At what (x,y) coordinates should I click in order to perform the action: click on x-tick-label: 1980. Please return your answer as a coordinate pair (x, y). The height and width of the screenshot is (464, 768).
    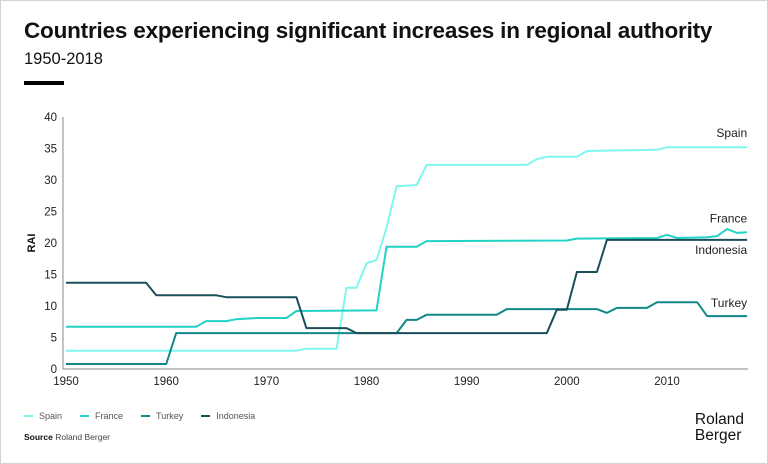
    Looking at the image, I should click on (367, 382).